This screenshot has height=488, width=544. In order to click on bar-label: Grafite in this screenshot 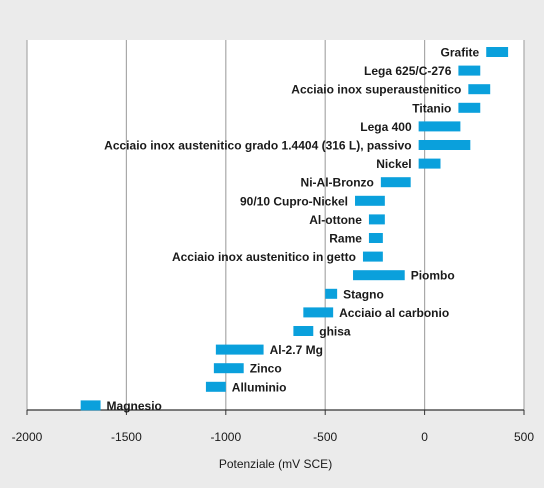, I will do `click(460, 53)`.